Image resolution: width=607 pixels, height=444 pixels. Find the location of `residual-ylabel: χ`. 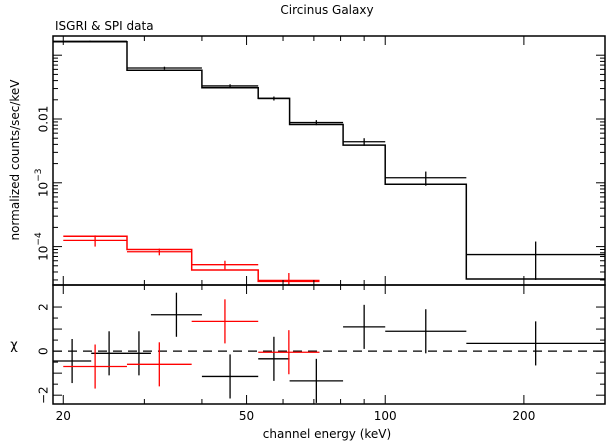

residual-ylabel: χ is located at coordinates (14, 345).